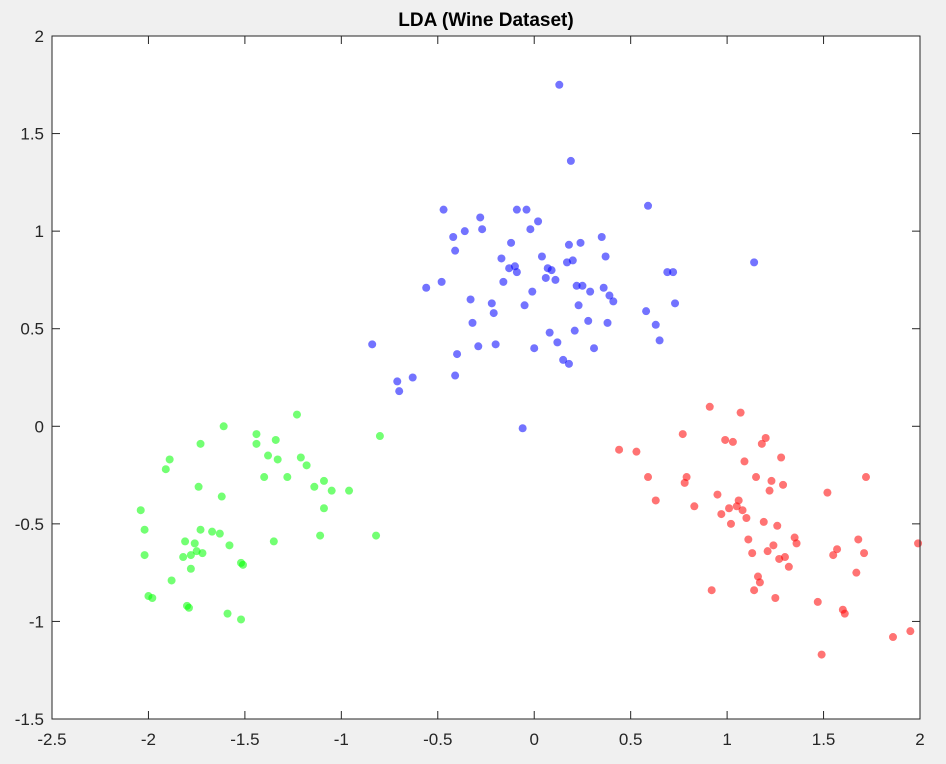  I want to click on y-tick-label: 0.5, so click(32, 329).